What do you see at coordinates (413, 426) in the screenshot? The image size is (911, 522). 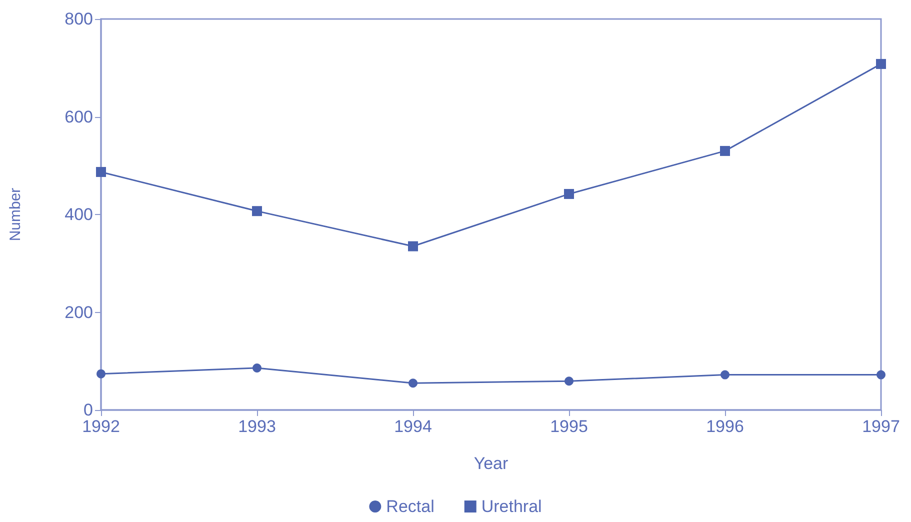 I see `x-tick-label: 1994` at bounding box center [413, 426].